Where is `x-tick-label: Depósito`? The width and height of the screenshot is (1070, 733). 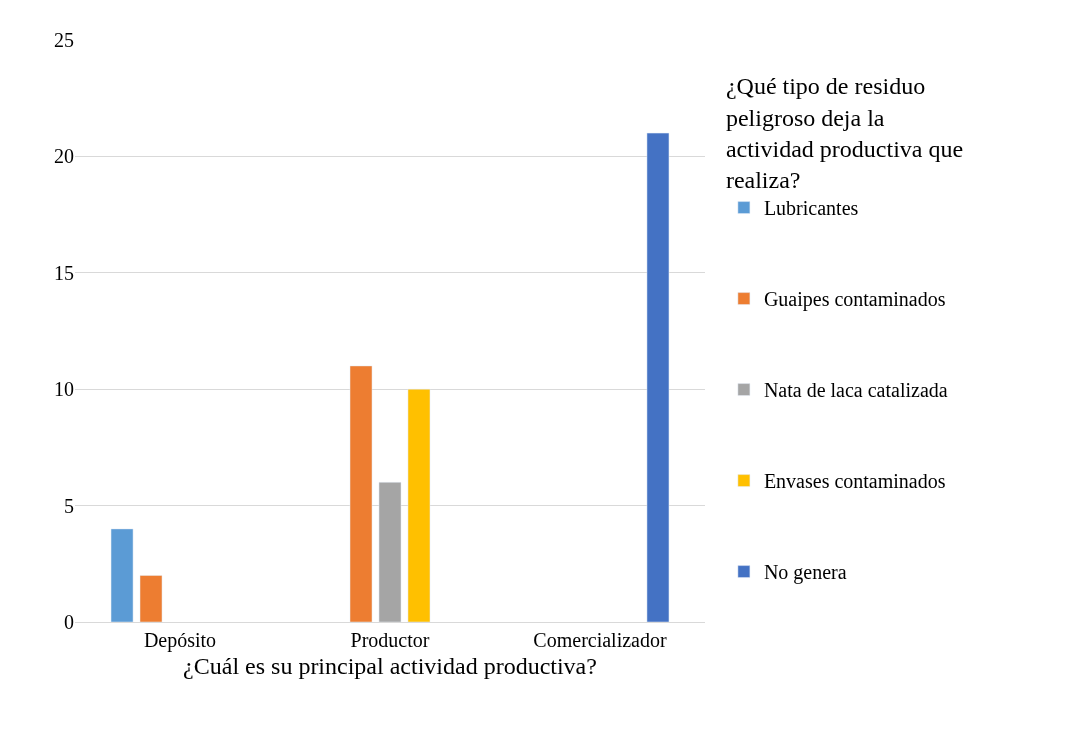
x-tick-label: Depósito is located at coordinates (180, 640).